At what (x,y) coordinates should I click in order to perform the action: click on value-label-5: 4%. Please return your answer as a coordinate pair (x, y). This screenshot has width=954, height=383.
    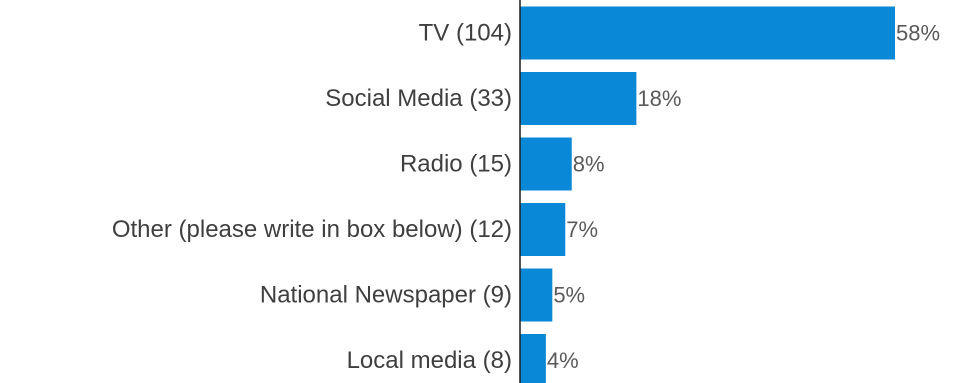
    Looking at the image, I should click on (563, 360).